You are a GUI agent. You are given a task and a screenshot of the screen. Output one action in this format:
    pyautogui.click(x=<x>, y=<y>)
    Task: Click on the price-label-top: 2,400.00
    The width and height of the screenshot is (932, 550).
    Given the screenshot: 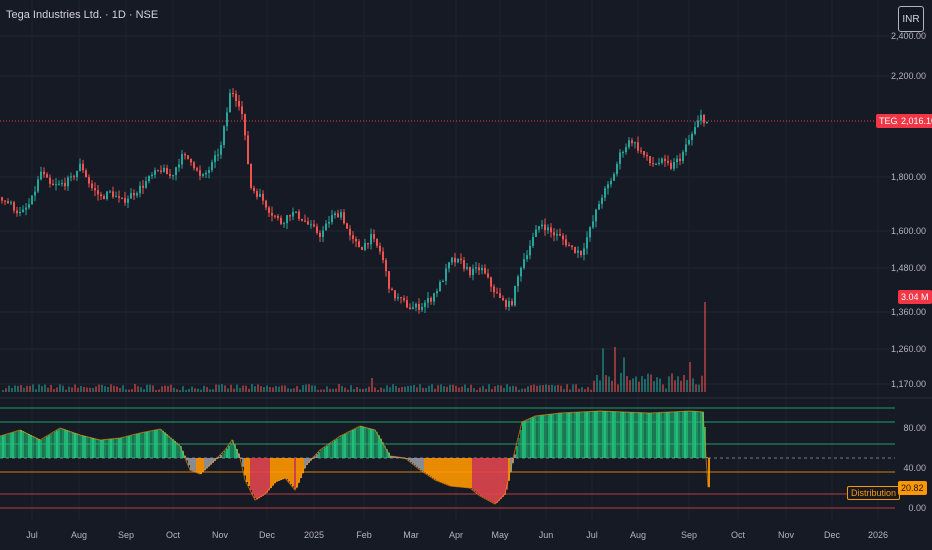 What is the action you would take?
    pyautogui.click(x=908, y=36)
    